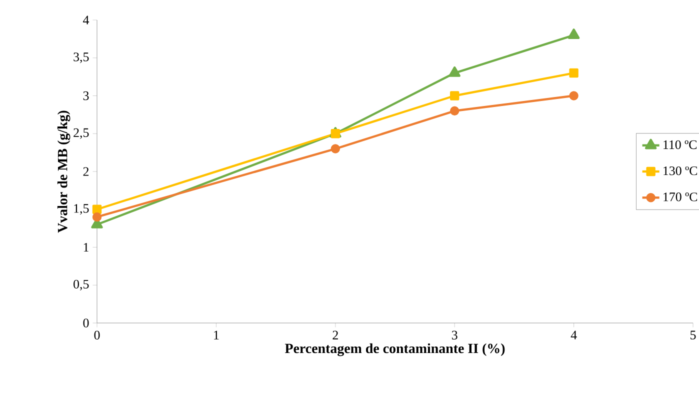 Image resolution: width=699 pixels, height=400 pixels. Describe the element at coordinates (86, 95) in the screenshot. I see `y-tick-label: 3` at that location.